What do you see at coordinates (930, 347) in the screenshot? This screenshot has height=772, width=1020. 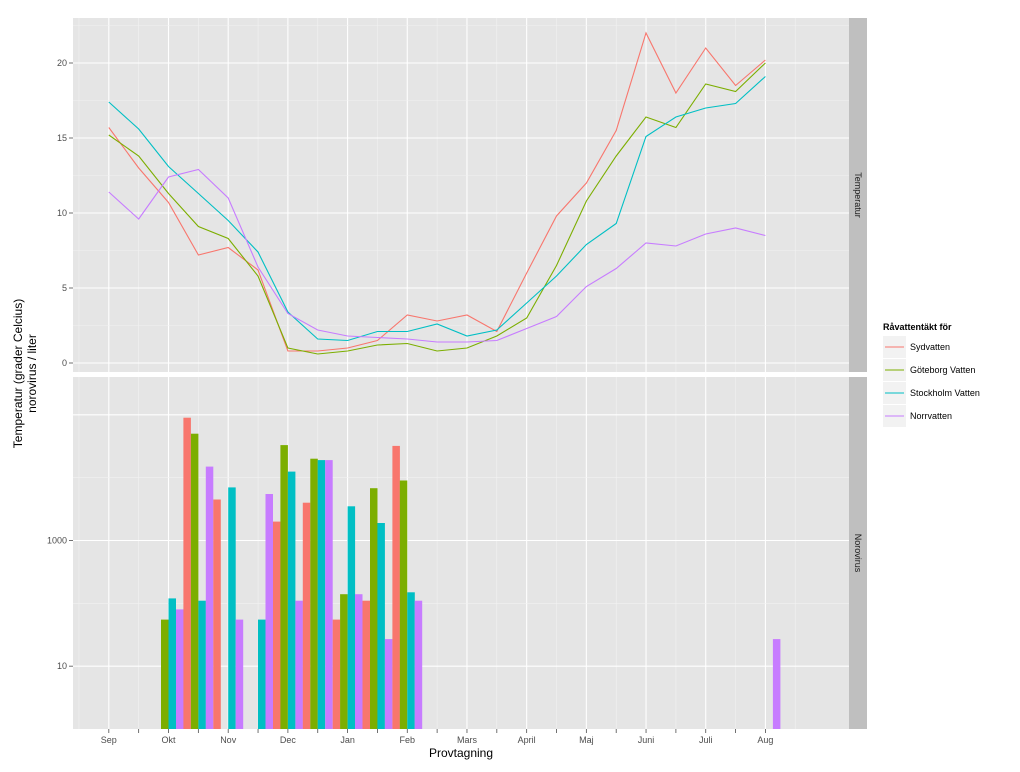 I see `legend-label-sydvatten: Sydvatten` at bounding box center [930, 347].